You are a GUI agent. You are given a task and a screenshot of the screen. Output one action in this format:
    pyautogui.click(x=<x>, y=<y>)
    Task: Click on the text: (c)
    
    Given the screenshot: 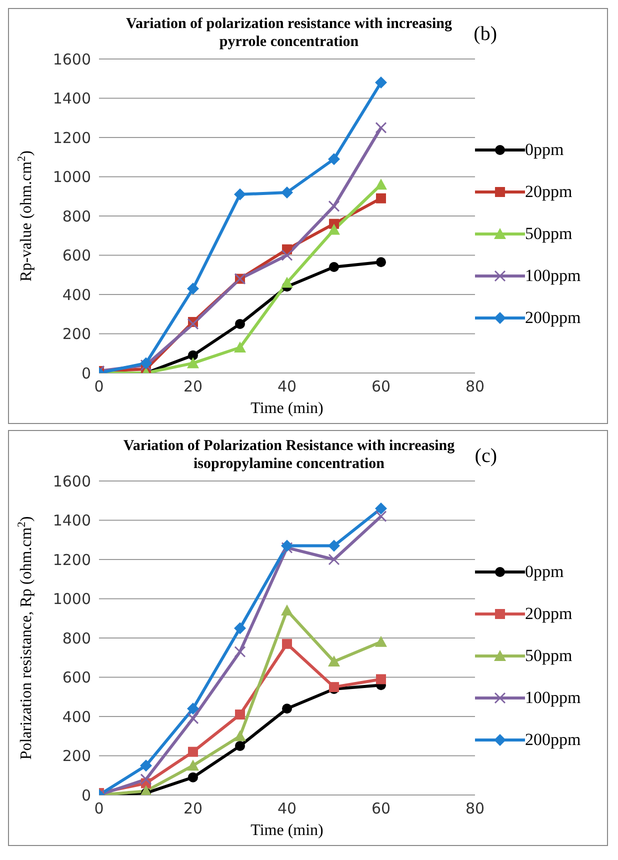 What is the action you would take?
    pyautogui.click(x=485, y=456)
    